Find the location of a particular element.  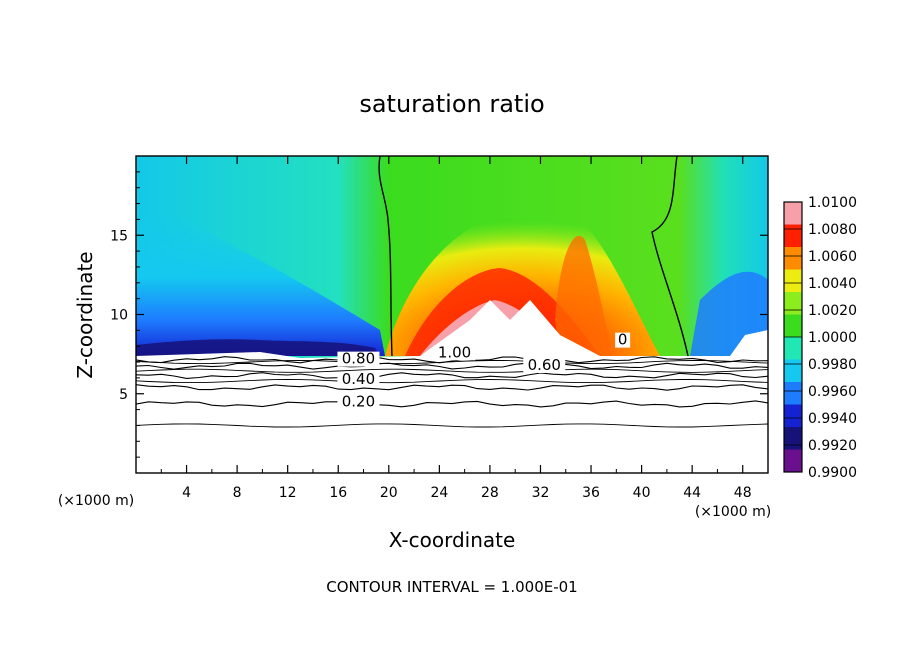

x-unit-left: (×1000 m) is located at coordinates (96, 501).